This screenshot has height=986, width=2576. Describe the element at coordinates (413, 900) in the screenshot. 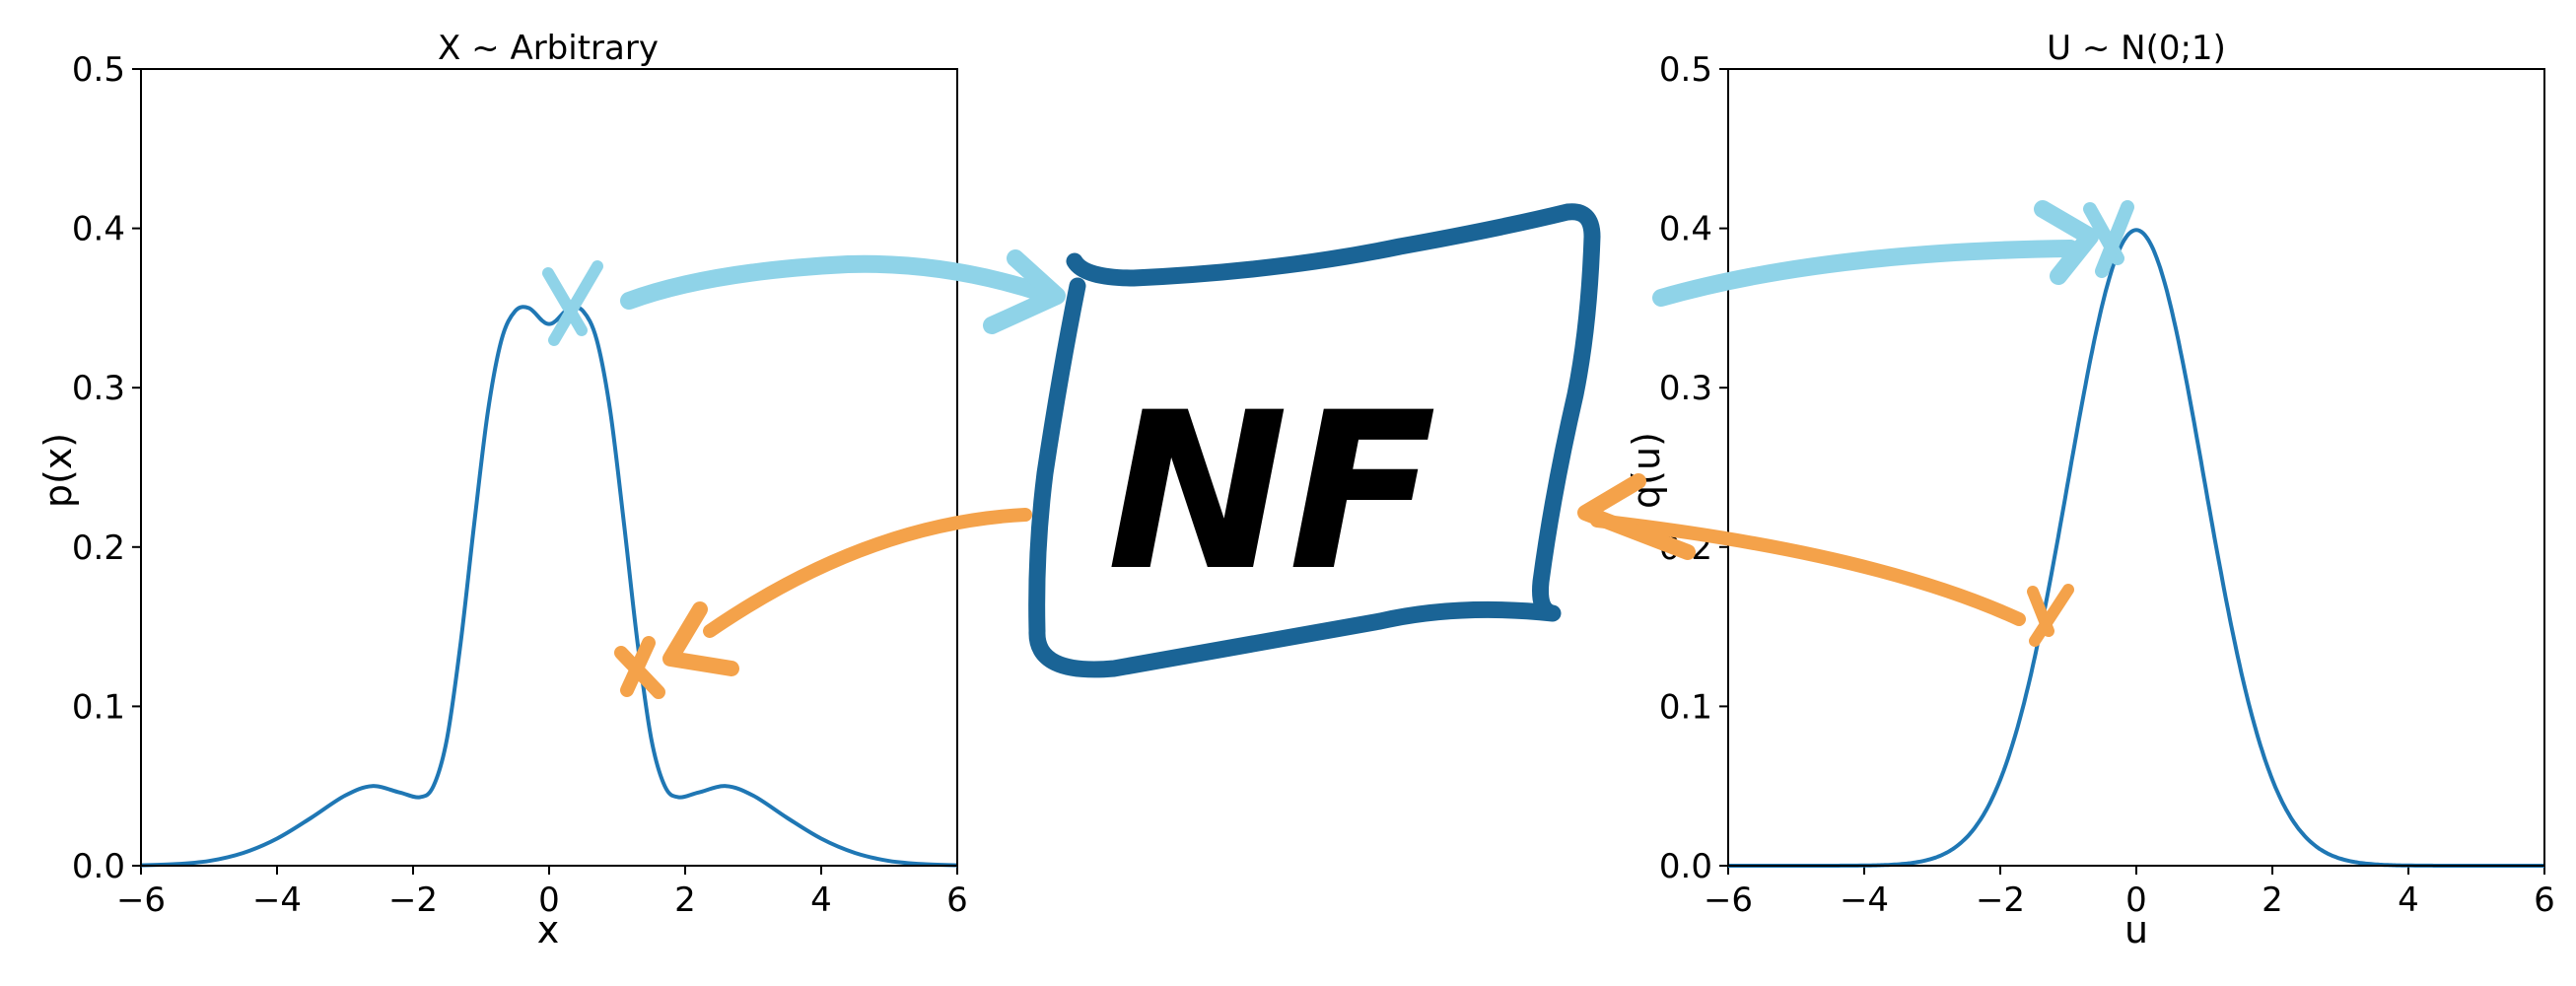

I see `chart-left-x-tick-label: −2` at that location.